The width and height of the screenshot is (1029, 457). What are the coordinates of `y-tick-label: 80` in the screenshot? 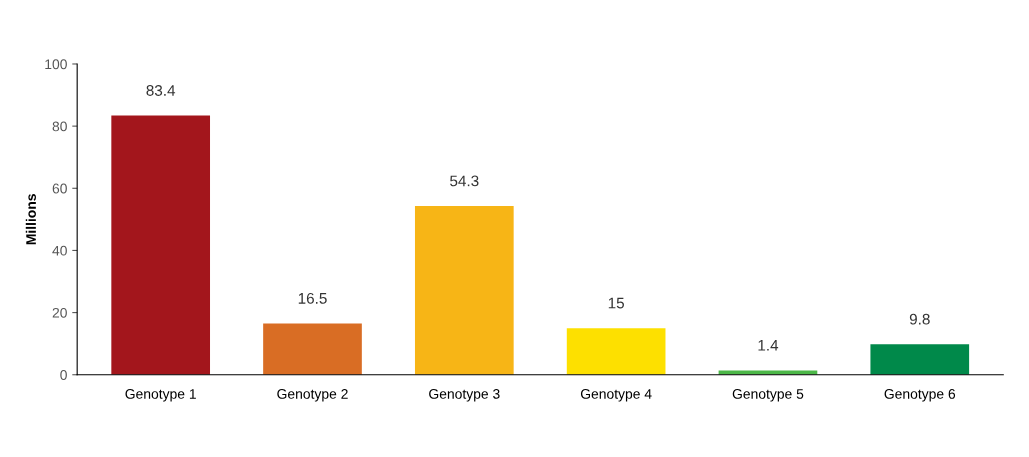 It's located at (59, 126).